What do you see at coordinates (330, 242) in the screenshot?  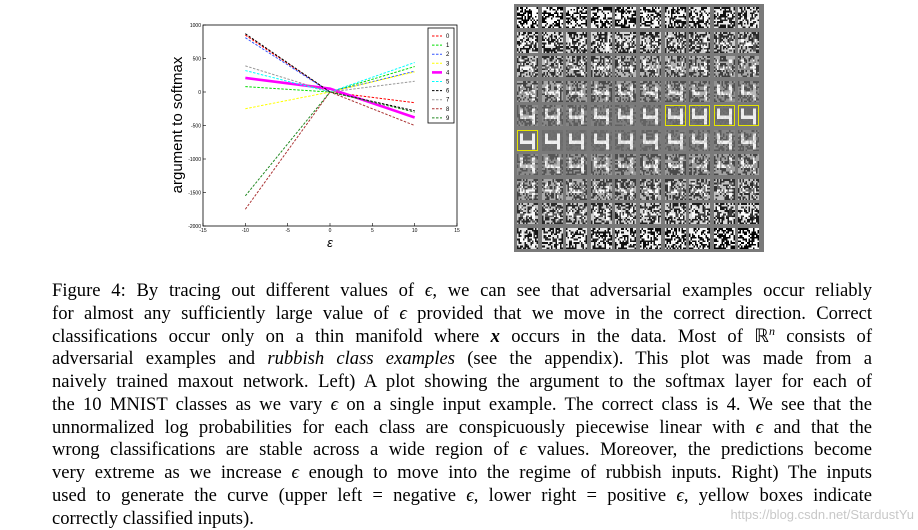 I see `x-axis-label: ε` at bounding box center [330, 242].